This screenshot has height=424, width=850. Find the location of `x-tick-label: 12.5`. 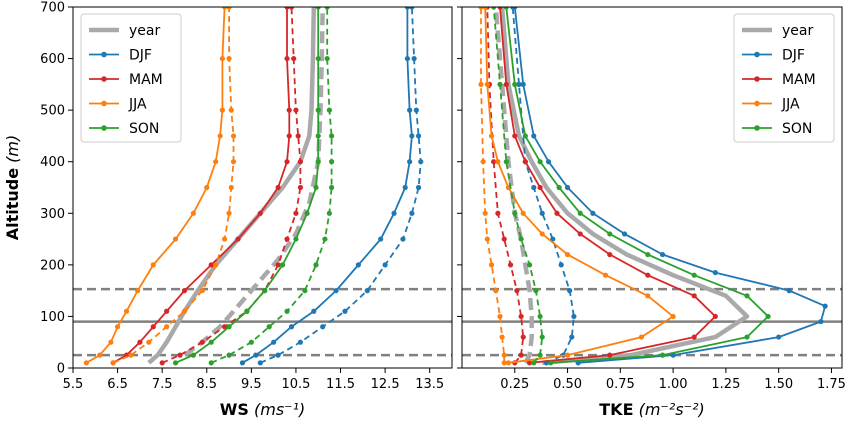

x-tick-label: 12.5 is located at coordinates (385, 384).